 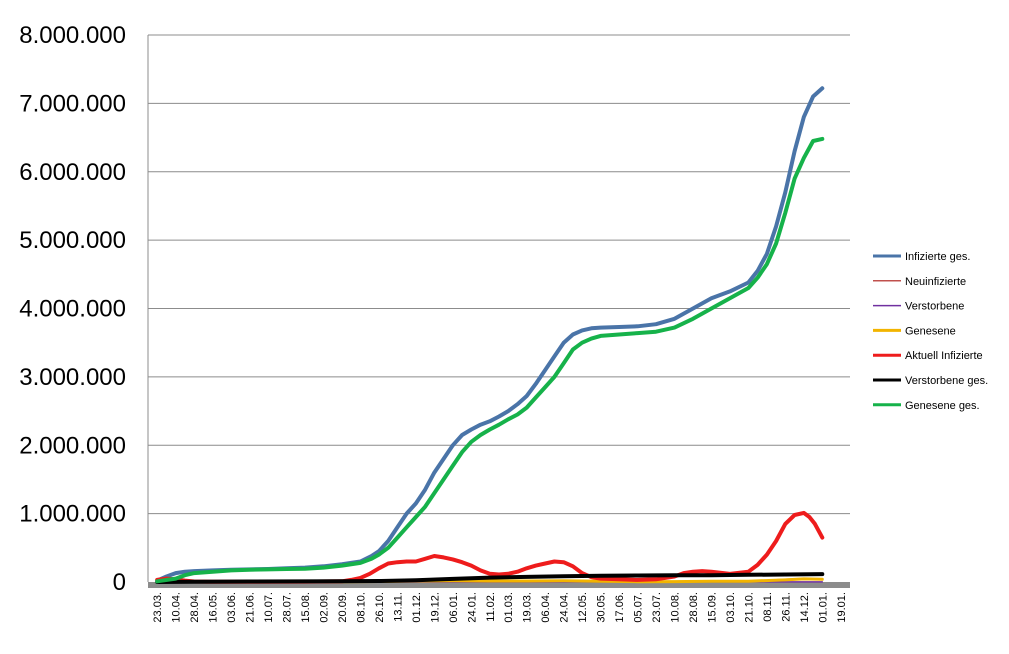 I want to click on x-tick-label: 20.09., so click(x=343, y=607).